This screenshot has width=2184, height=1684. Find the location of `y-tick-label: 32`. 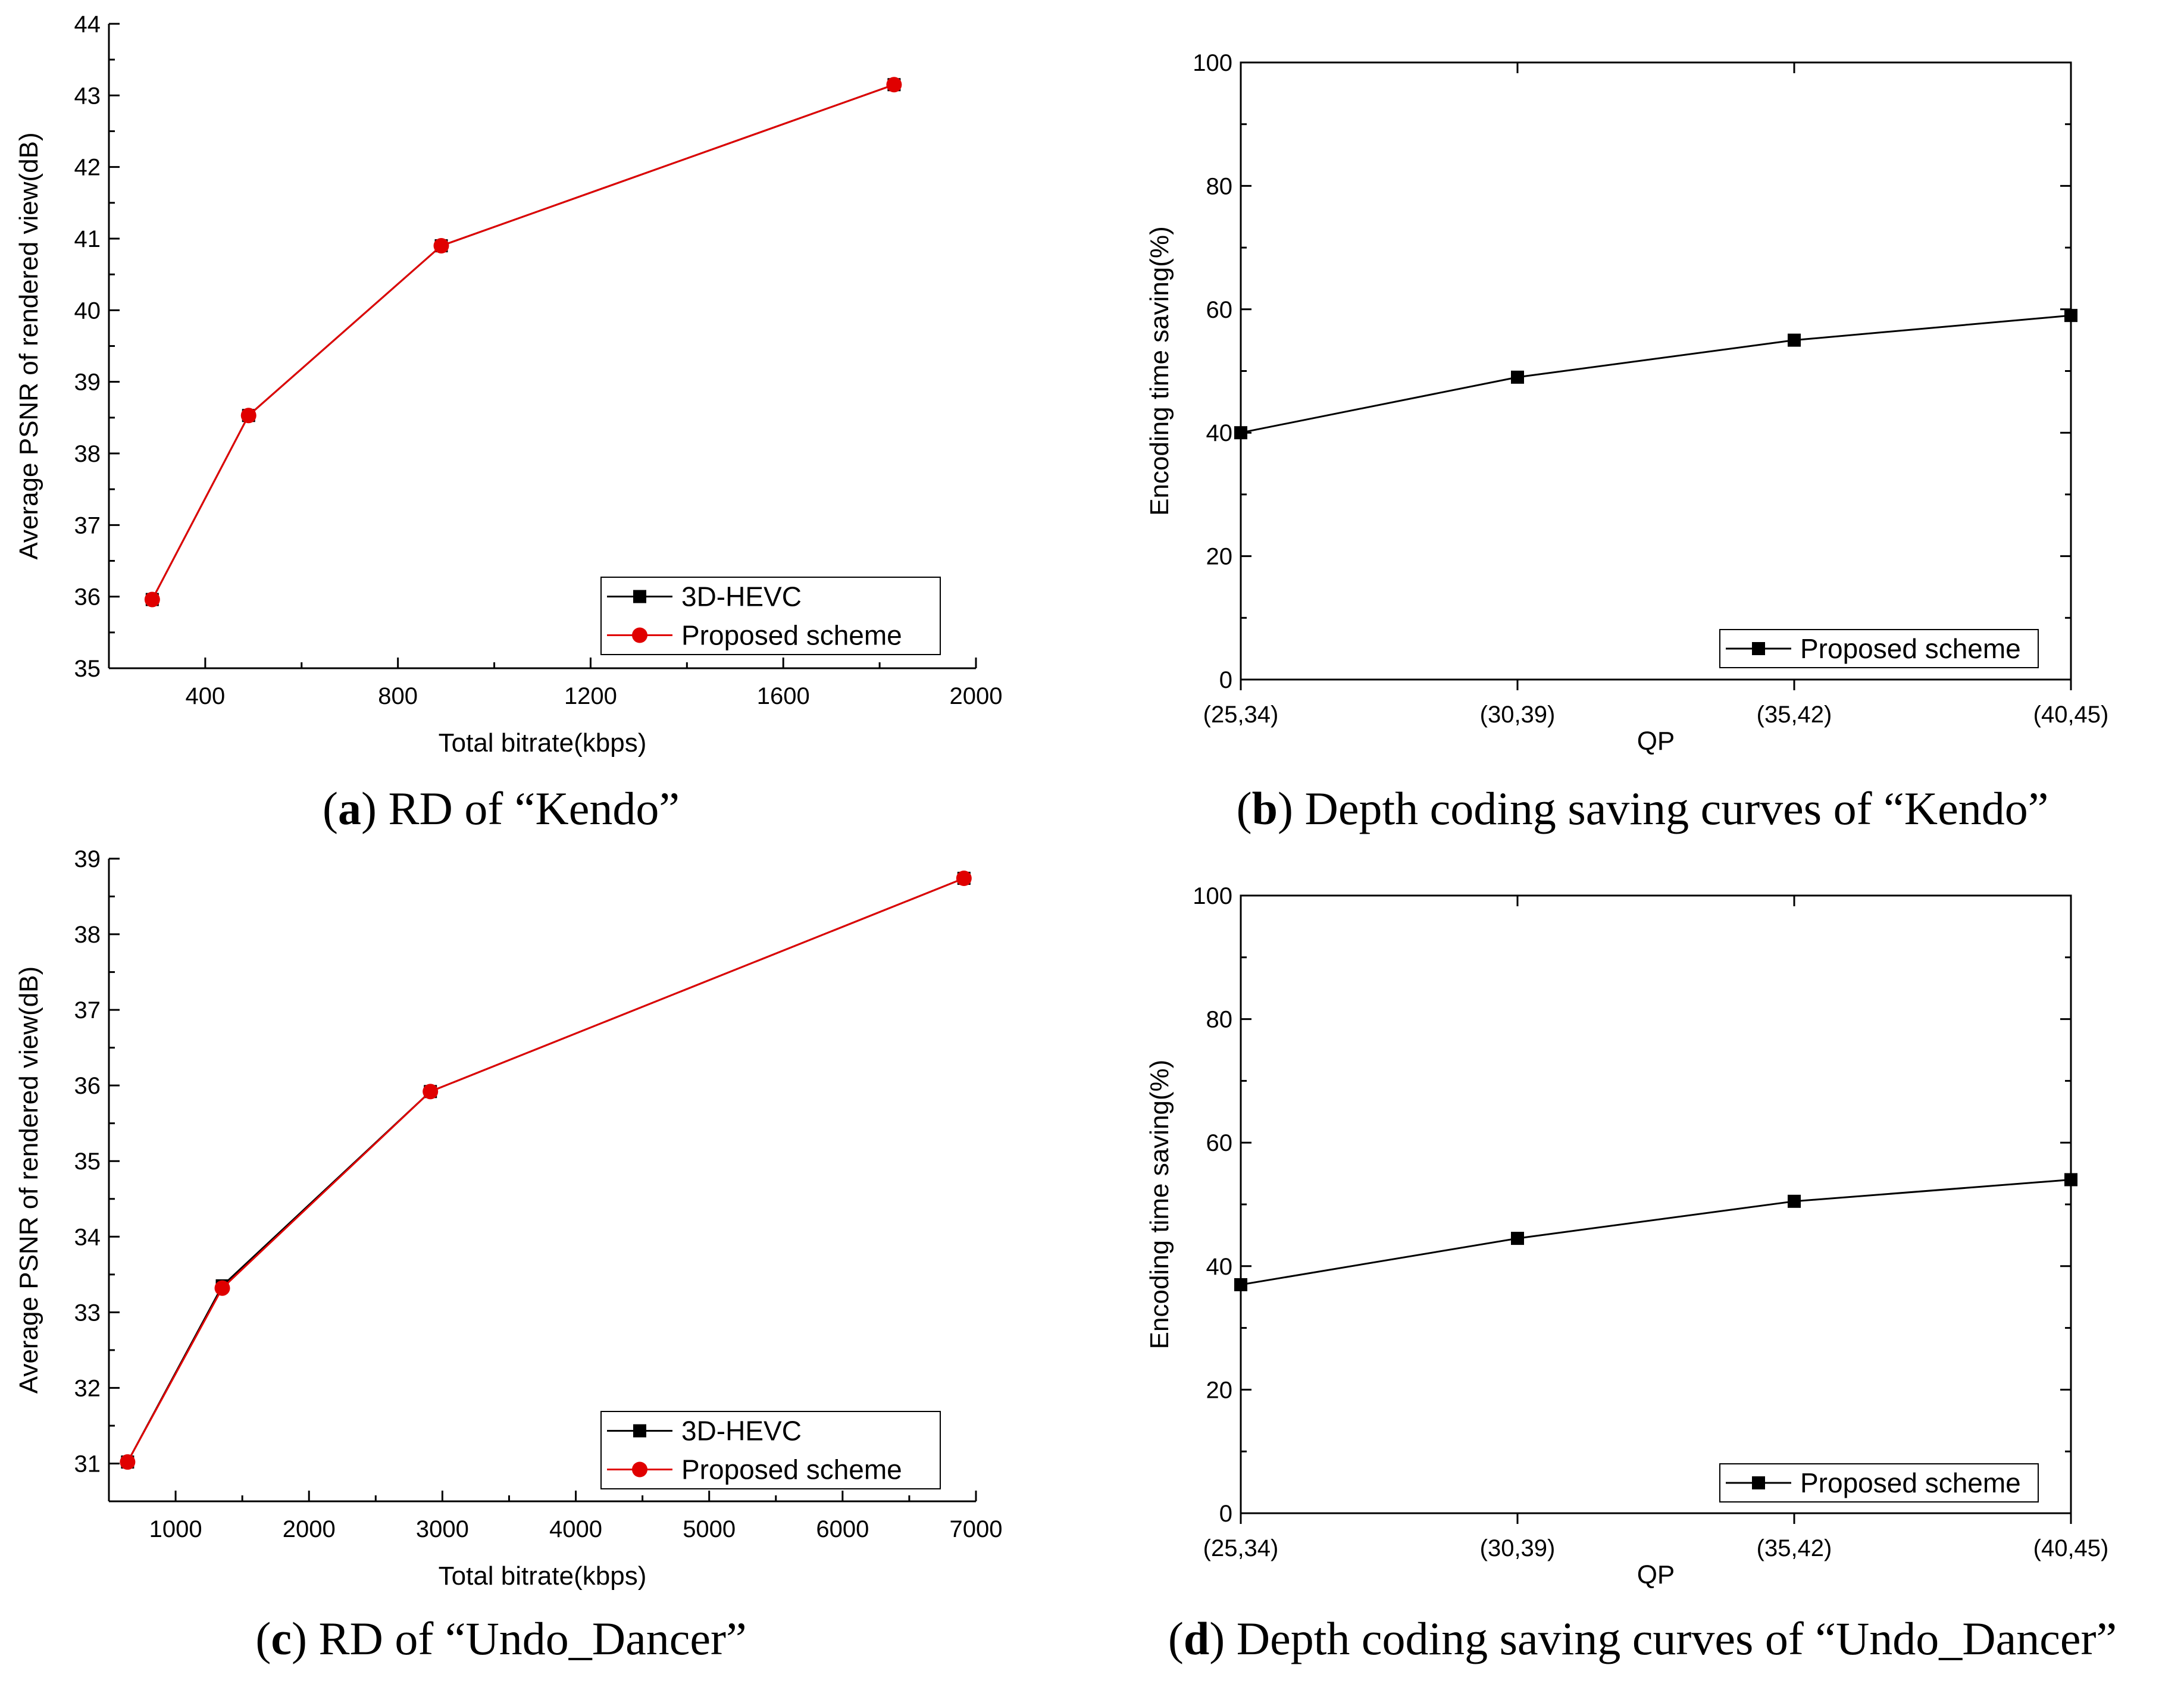

y-tick-label: 32 is located at coordinates (87, 1388).